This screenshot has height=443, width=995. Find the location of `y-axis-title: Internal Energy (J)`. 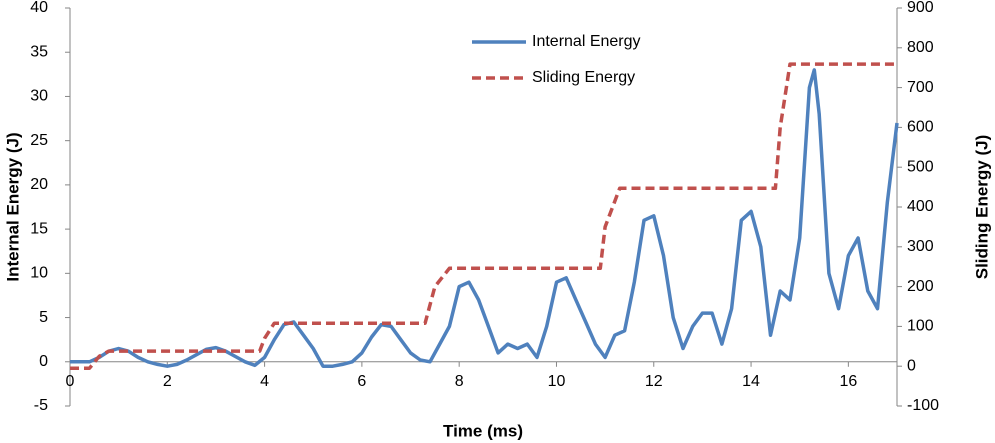

y-axis-title: Internal Energy (J) is located at coordinates (12, 206).